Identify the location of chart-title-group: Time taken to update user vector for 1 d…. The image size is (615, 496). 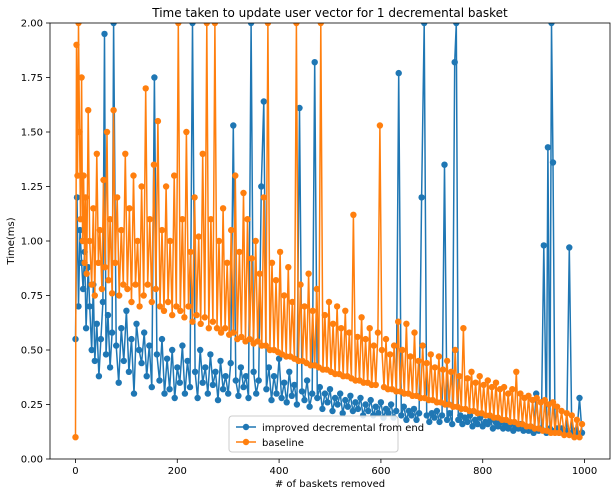
(329, 13).